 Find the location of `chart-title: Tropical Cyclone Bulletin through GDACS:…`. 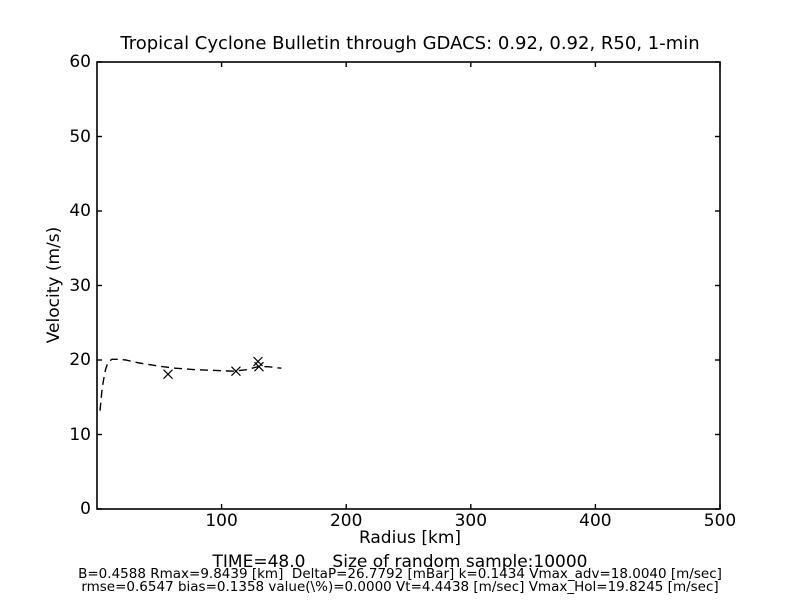

chart-title: Tropical Cyclone Bulletin through GDACS:… is located at coordinates (410, 43).